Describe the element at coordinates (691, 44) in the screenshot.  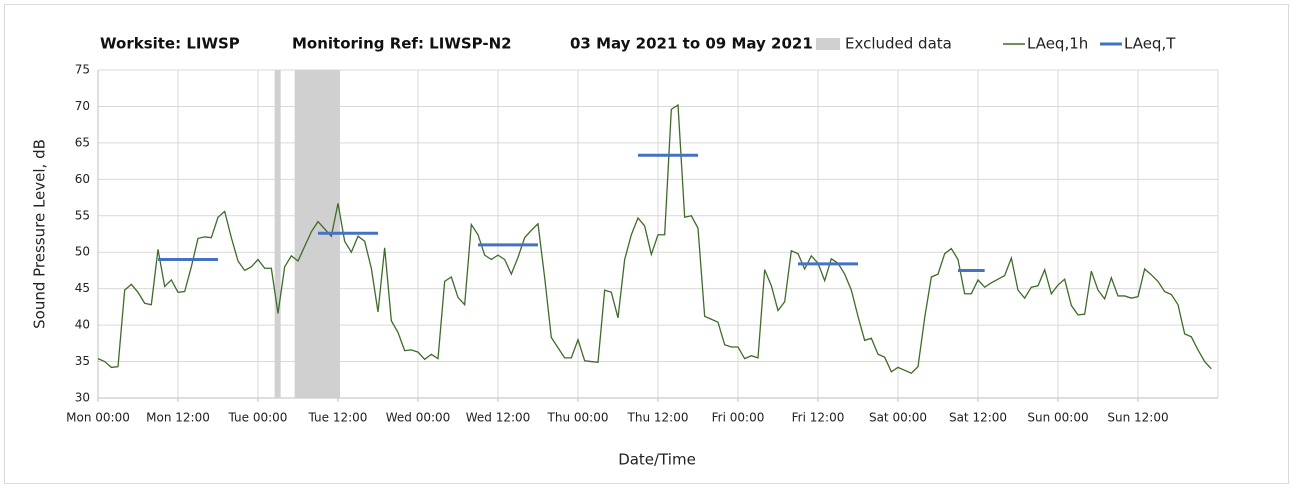
I see `title-dates: 03 May 2021 to 09 May 2021` at that location.